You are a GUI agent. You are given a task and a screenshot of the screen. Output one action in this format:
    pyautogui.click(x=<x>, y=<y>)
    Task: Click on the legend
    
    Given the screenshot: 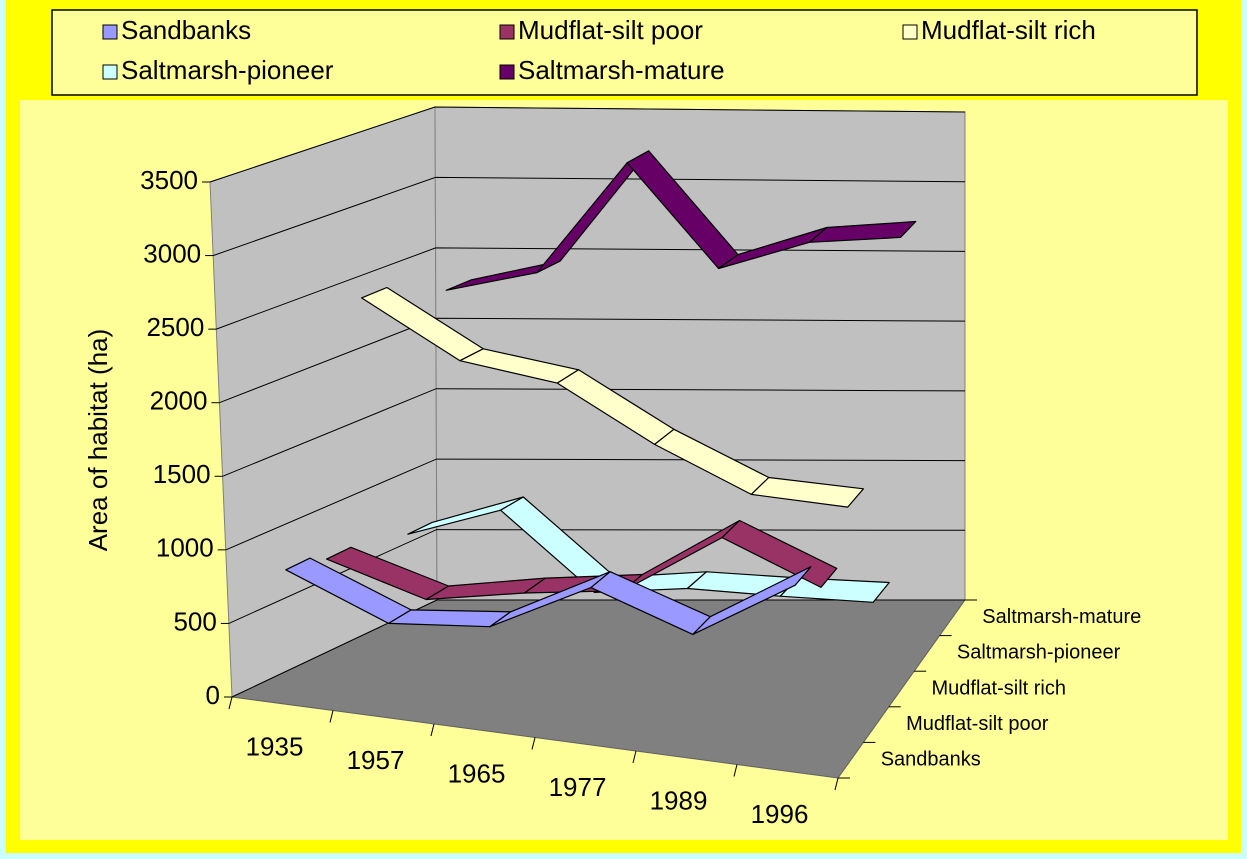 What is the action you would take?
    pyautogui.click(x=624, y=52)
    